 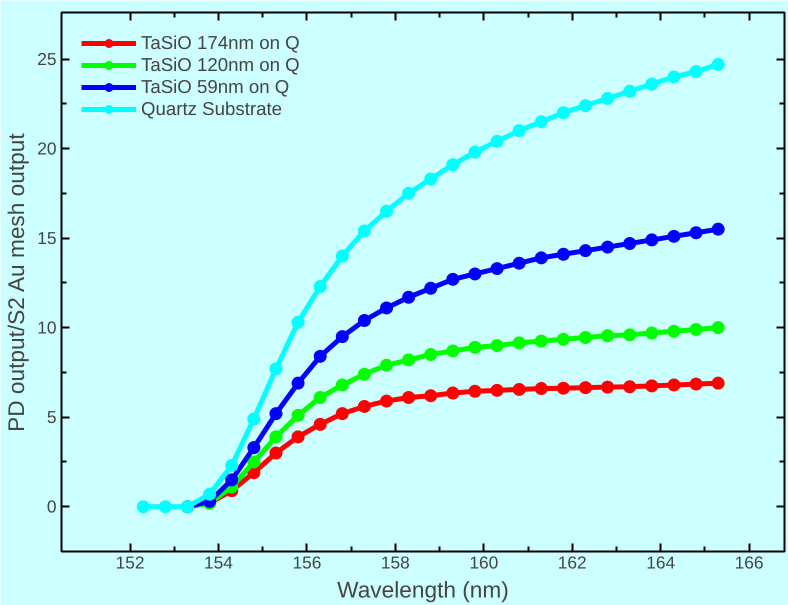 I want to click on y-axis-title: PD output/S2 Au mesh output, so click(x=16, y=282).